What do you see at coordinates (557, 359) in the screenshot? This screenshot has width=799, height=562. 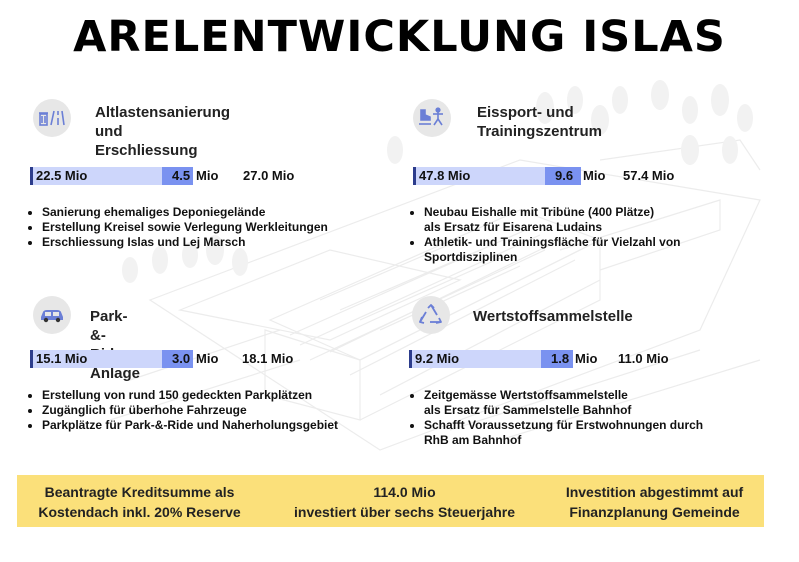 I see `cost-bar-reserve: 1.8` at bounding box center [557, 359].